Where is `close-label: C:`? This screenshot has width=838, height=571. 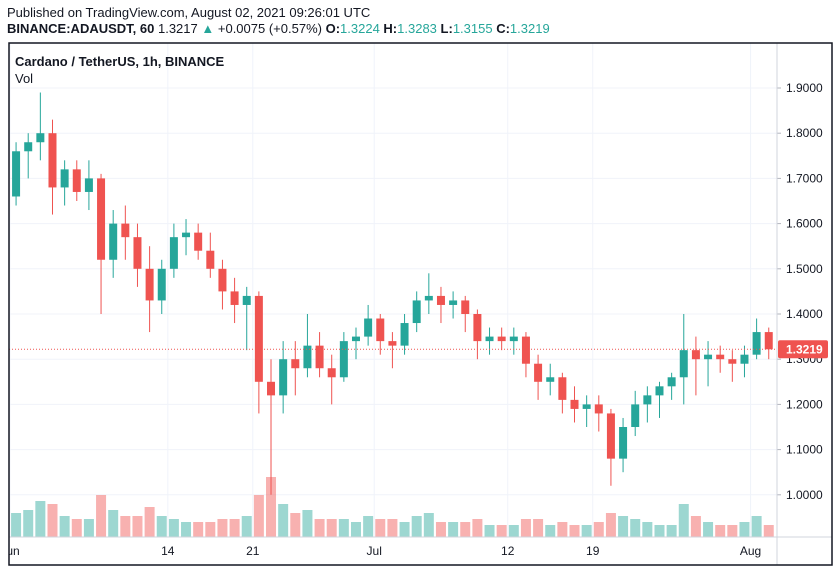
close-label: C: is located at coordinates (503, 28).